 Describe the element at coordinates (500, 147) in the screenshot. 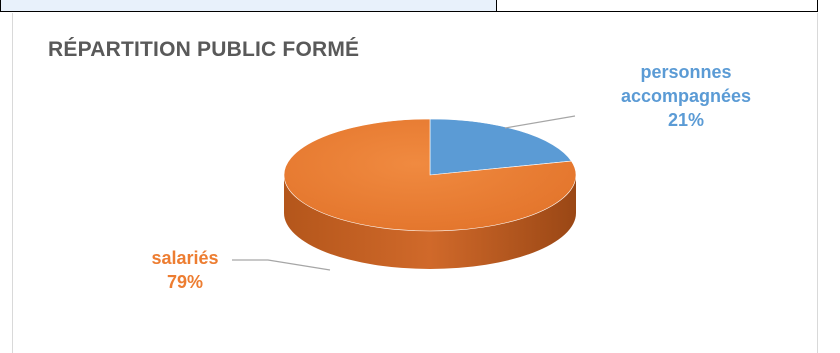

I see `pie-slice-personnes-accompagnees` at that location.